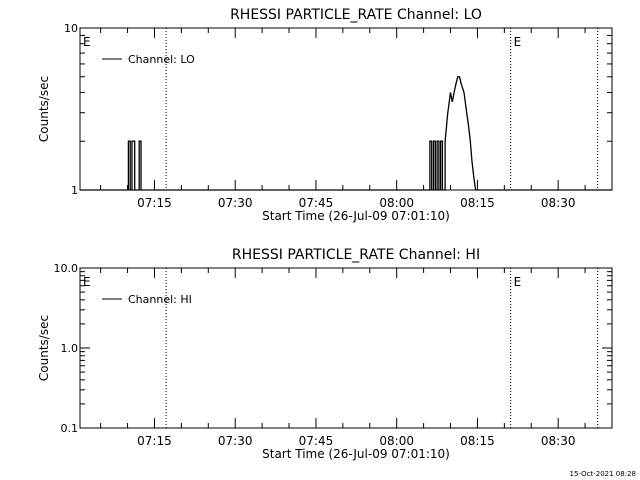  What do you see at coordinates (161, 59) in the screenshot?
I see `legend-label: Channel: LO` at bounding box center [161, 59].